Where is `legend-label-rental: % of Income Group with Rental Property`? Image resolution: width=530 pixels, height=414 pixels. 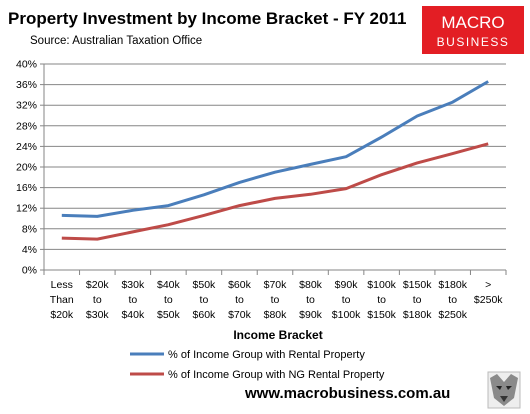 legend-label-rental: % of Income Group with Rental Property is located at coordinates (266, 355).